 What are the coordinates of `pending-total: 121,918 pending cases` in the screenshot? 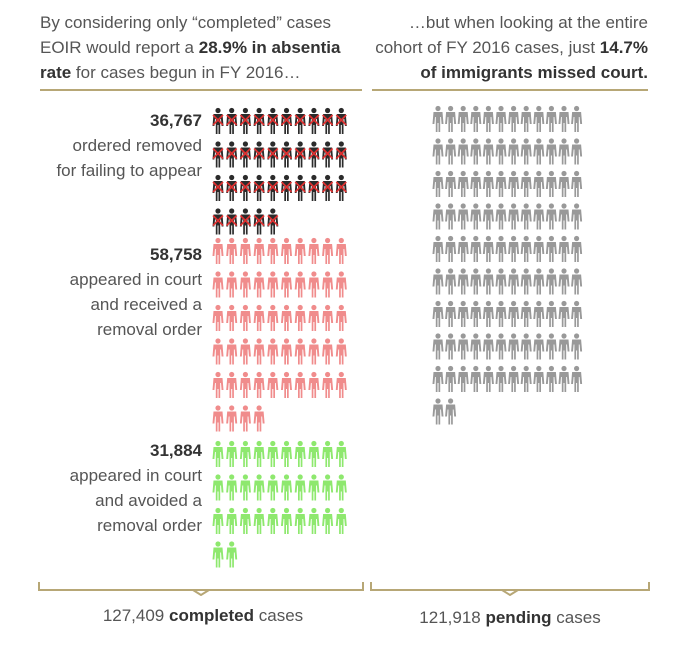 It's located at (510, 618).